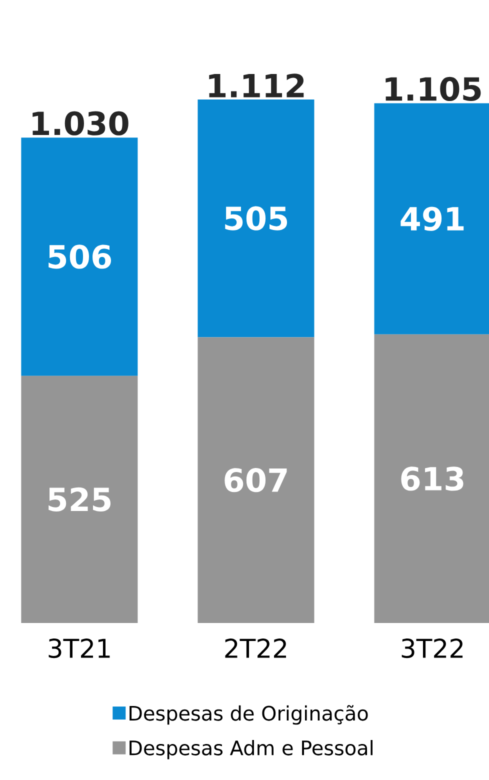 This screenshot has width=489, height=780. What do you see at coordinates (432, 648) in the screenshot?
I see `x-tick-label: 3T22` at bounding box center [432, 648].